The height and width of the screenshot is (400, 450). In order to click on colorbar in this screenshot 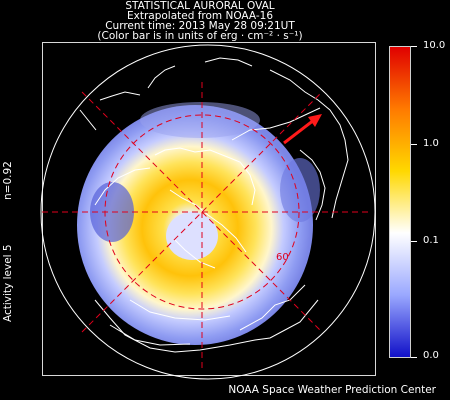, I will do `click(400, 202)`.